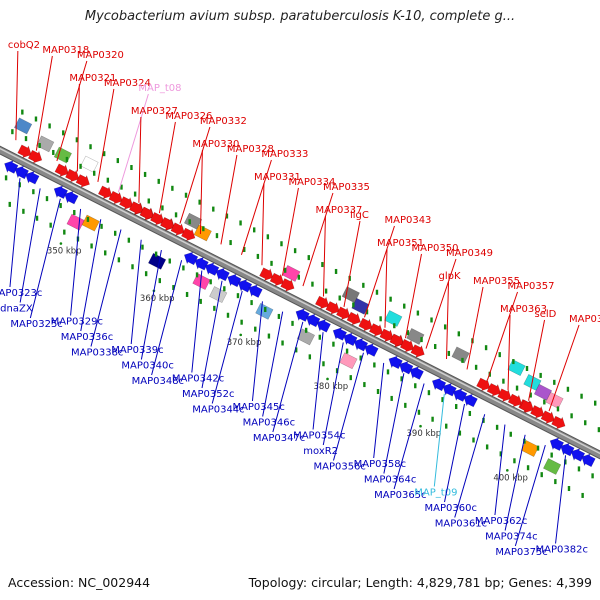  What do you see at coordinates (424, 434) in the screenshot?
I see `scale-tick-label: 390 kbp` at bounding box center [424, 434].